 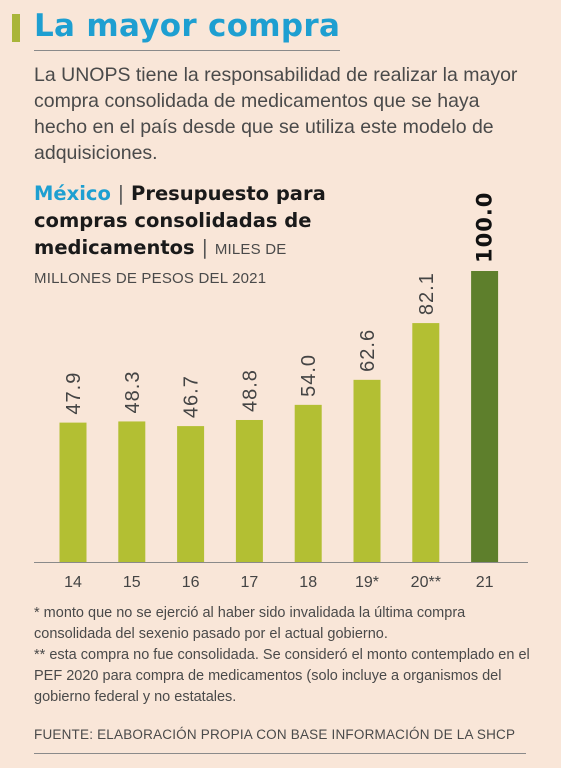 I want to click on x-tick-label-4: 18, so click(x=308, y=582).